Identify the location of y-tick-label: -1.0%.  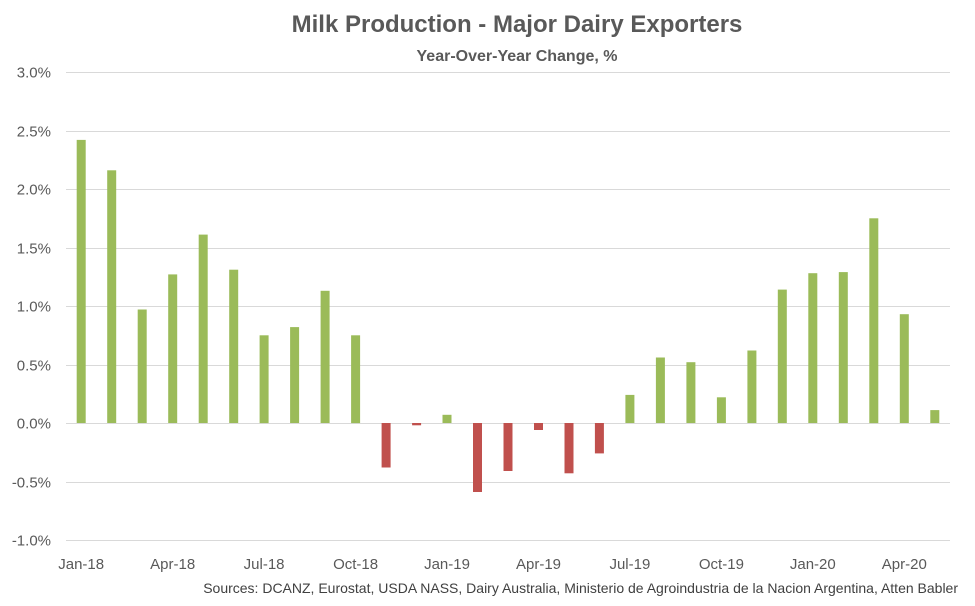
(31, 541).